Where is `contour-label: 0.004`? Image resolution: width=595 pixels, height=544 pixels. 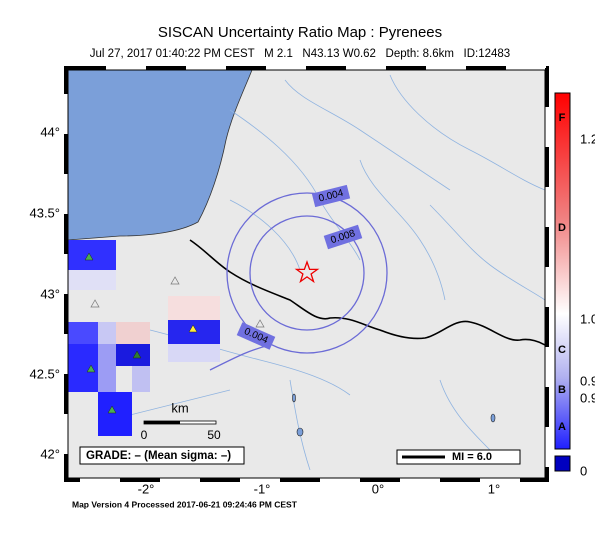
contour-label: 0.004 is located at coordinates (331, 196).